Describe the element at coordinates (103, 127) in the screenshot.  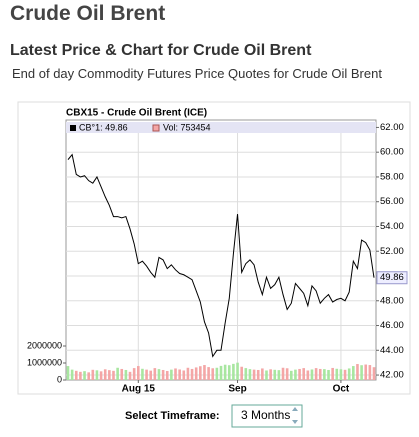
I see `legend-label: CB°1: 49.86` at that location.